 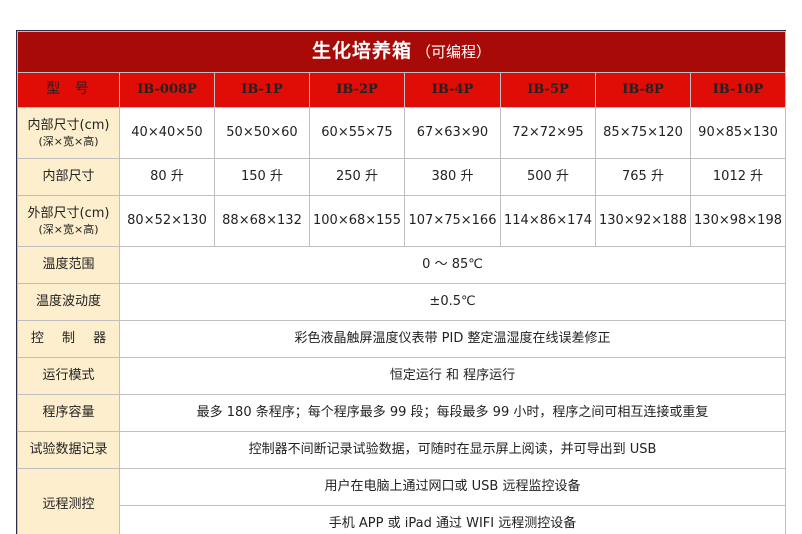 I want to click on model-header-ib-1p: IB-1P, so click(x=262, y=90).